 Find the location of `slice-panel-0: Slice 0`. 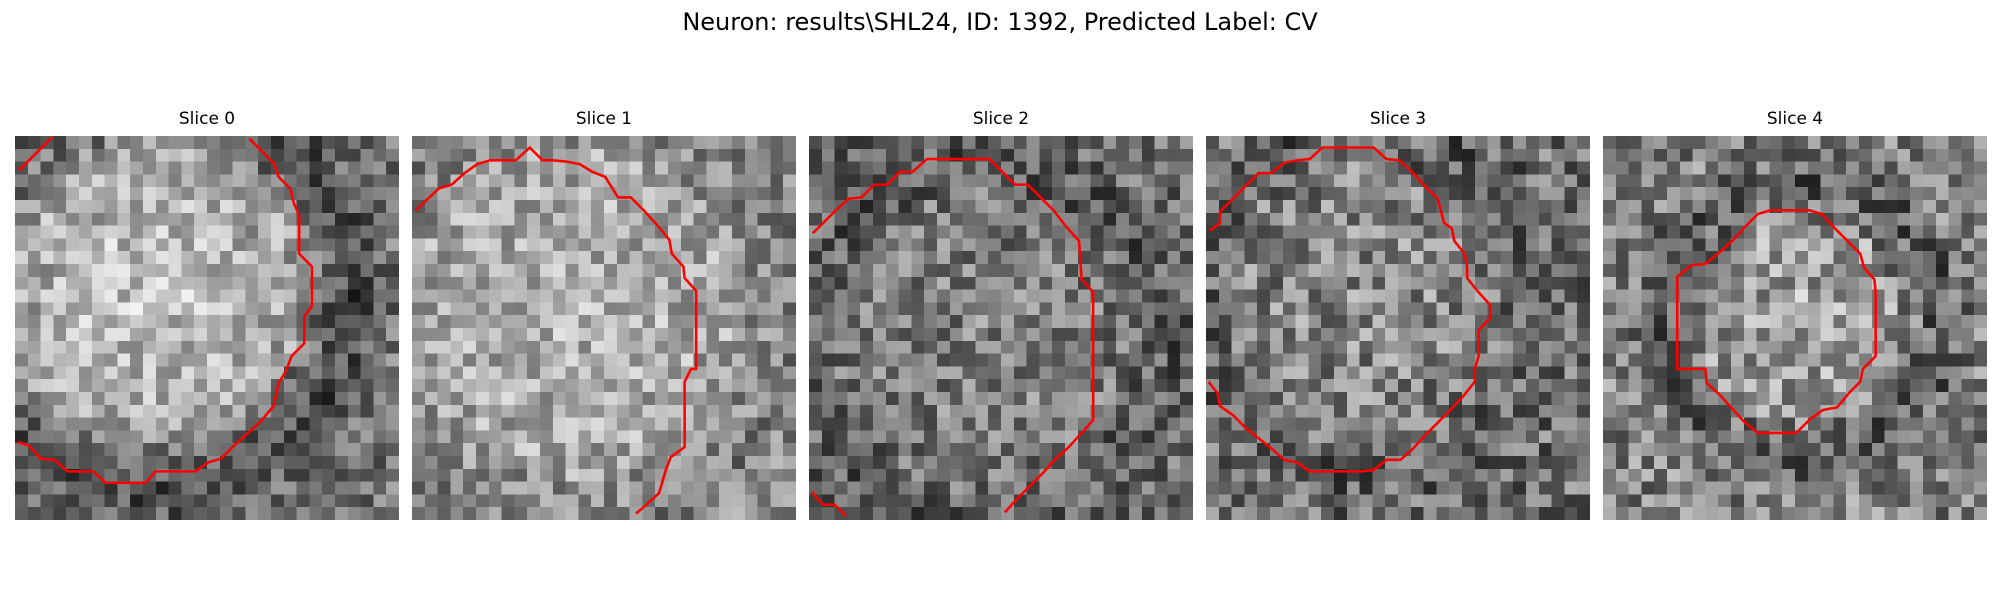

slice-panel-0: Slice 0 is located at coordinates (207, 314).